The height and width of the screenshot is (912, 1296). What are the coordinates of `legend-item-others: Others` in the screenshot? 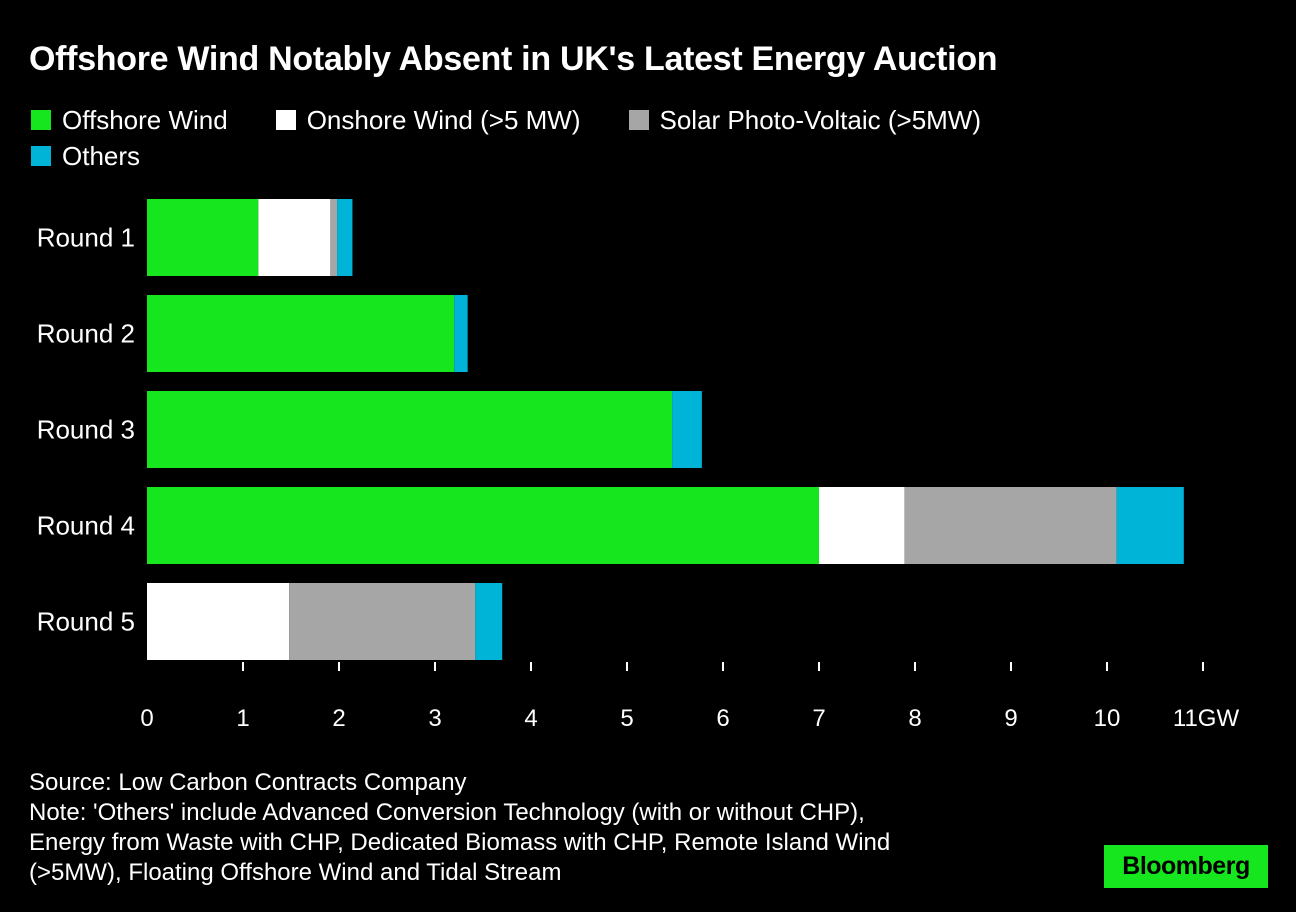 It's located at (86, 155).